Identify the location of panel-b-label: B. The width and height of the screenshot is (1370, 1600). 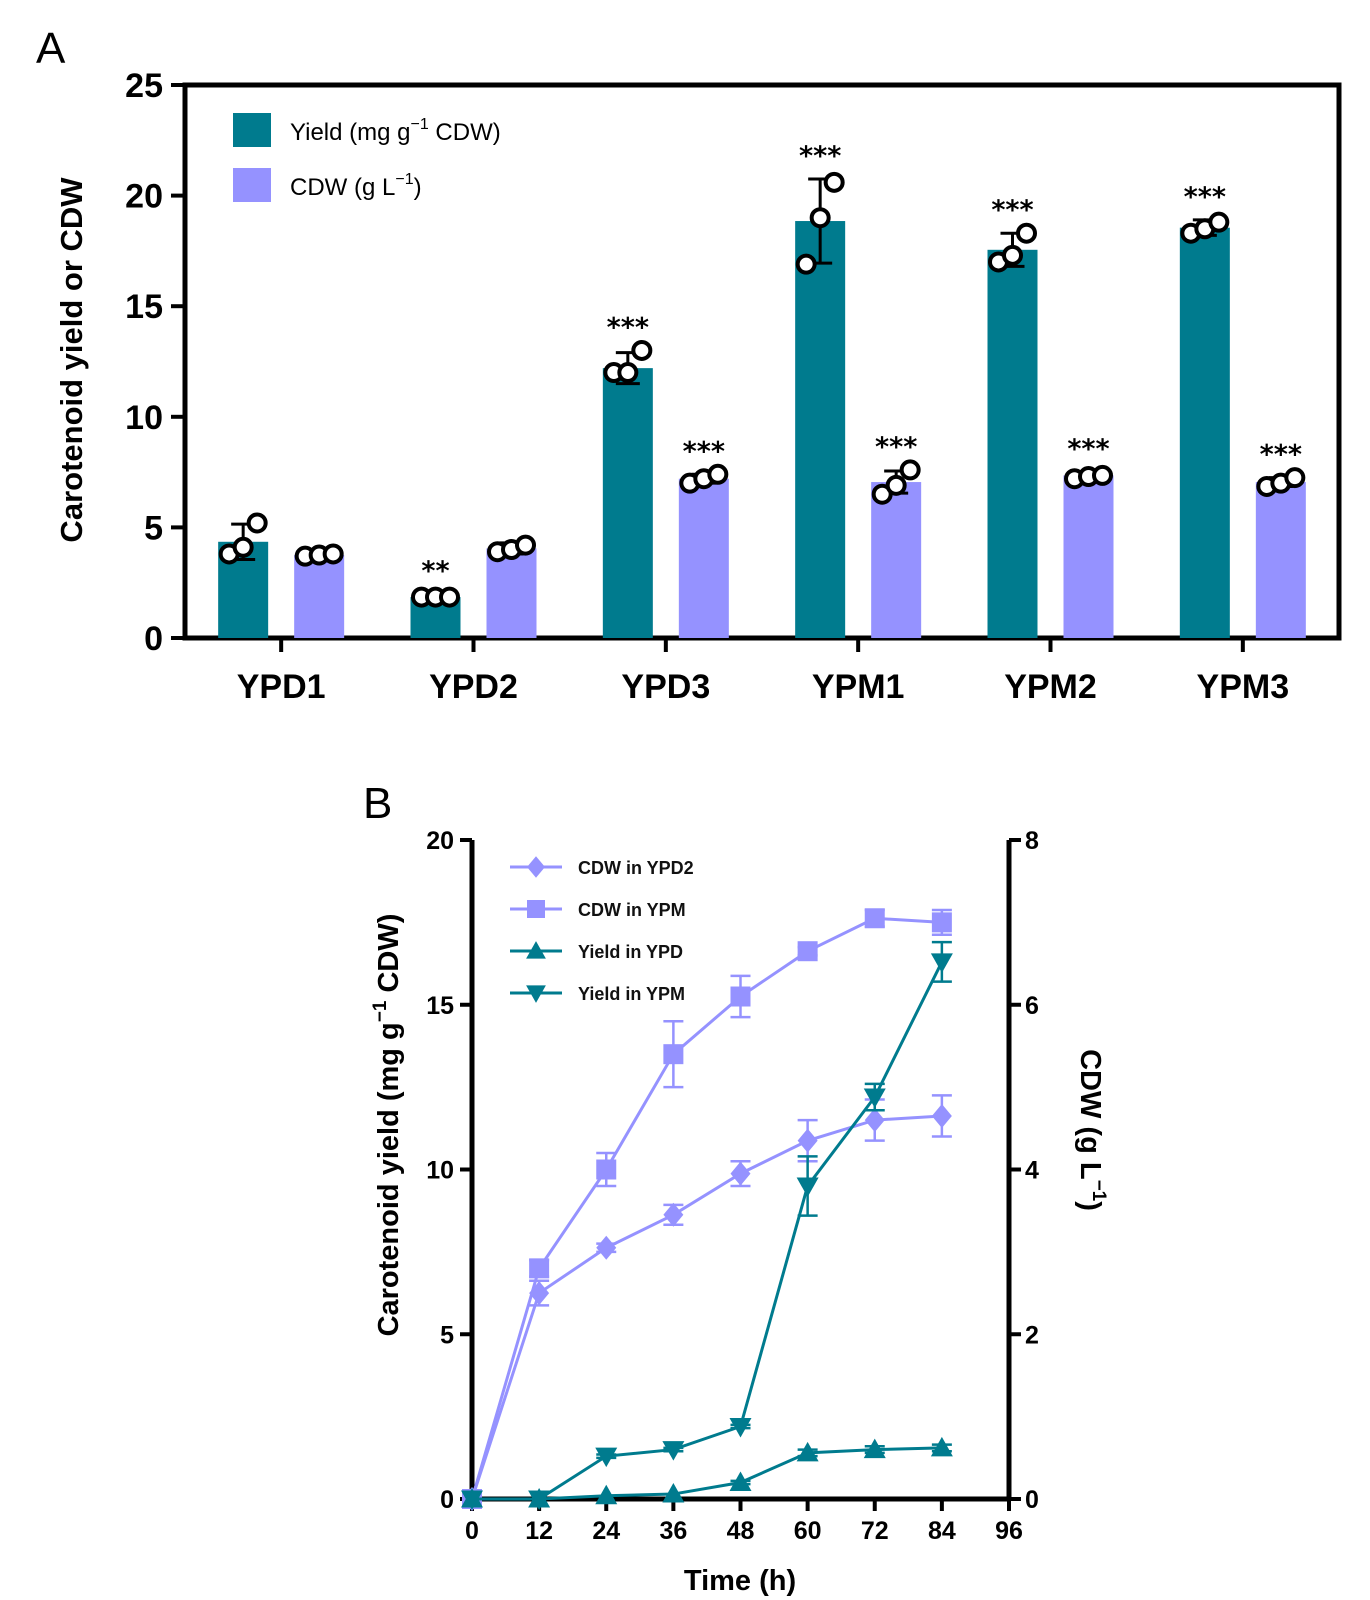
(377, 803).